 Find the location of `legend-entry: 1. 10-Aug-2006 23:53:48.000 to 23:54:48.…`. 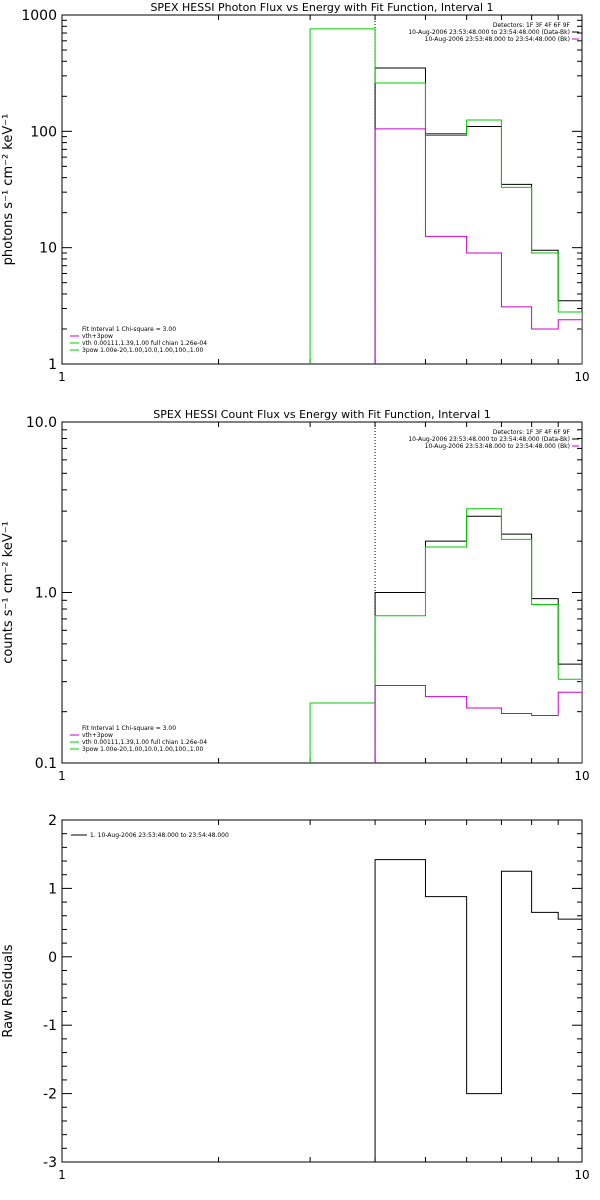

legend-entry: 1. 10-Aug-2006 23:53:48.000 to 23:54:48.… is located at coordinates (159, 835).